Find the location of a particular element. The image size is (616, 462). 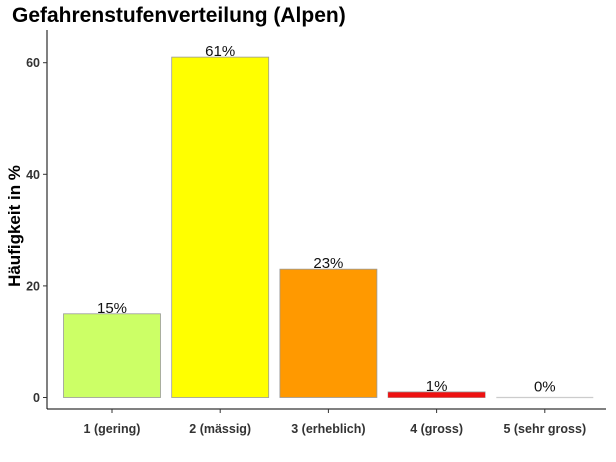

data-label: 23% is located at coordinates (328, 263).